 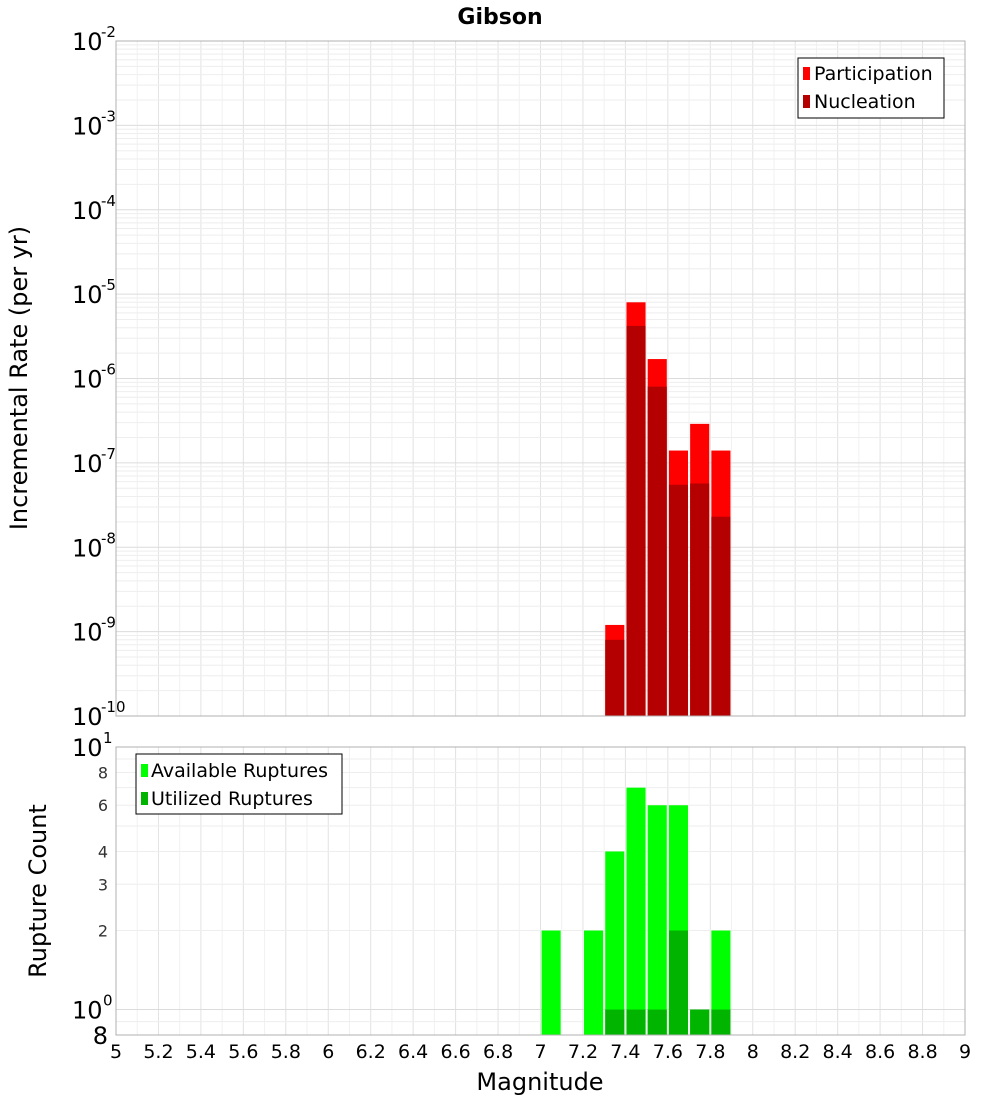 I want to click on rate-y-tick: 10⁻⁴, so click(x=94, y=208).